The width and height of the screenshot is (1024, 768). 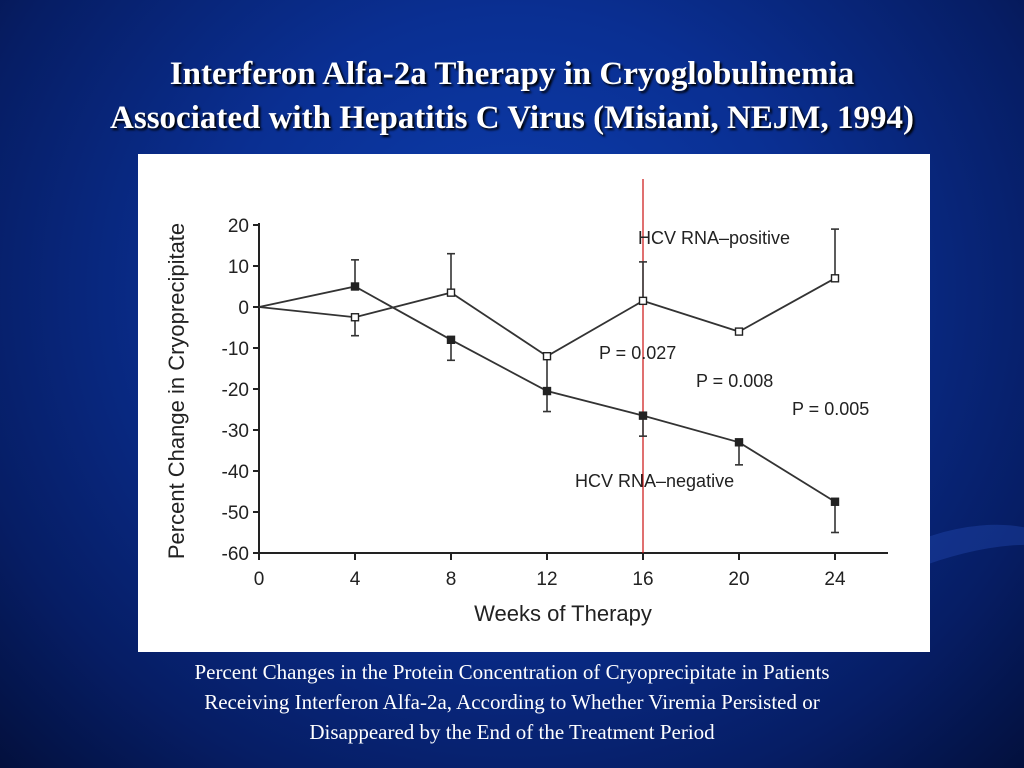 What do you see at coordinates (563, 613) in the screenshot?
I see `x-axis-title: Weeks of Therapy` at bounding box center [563, 613].